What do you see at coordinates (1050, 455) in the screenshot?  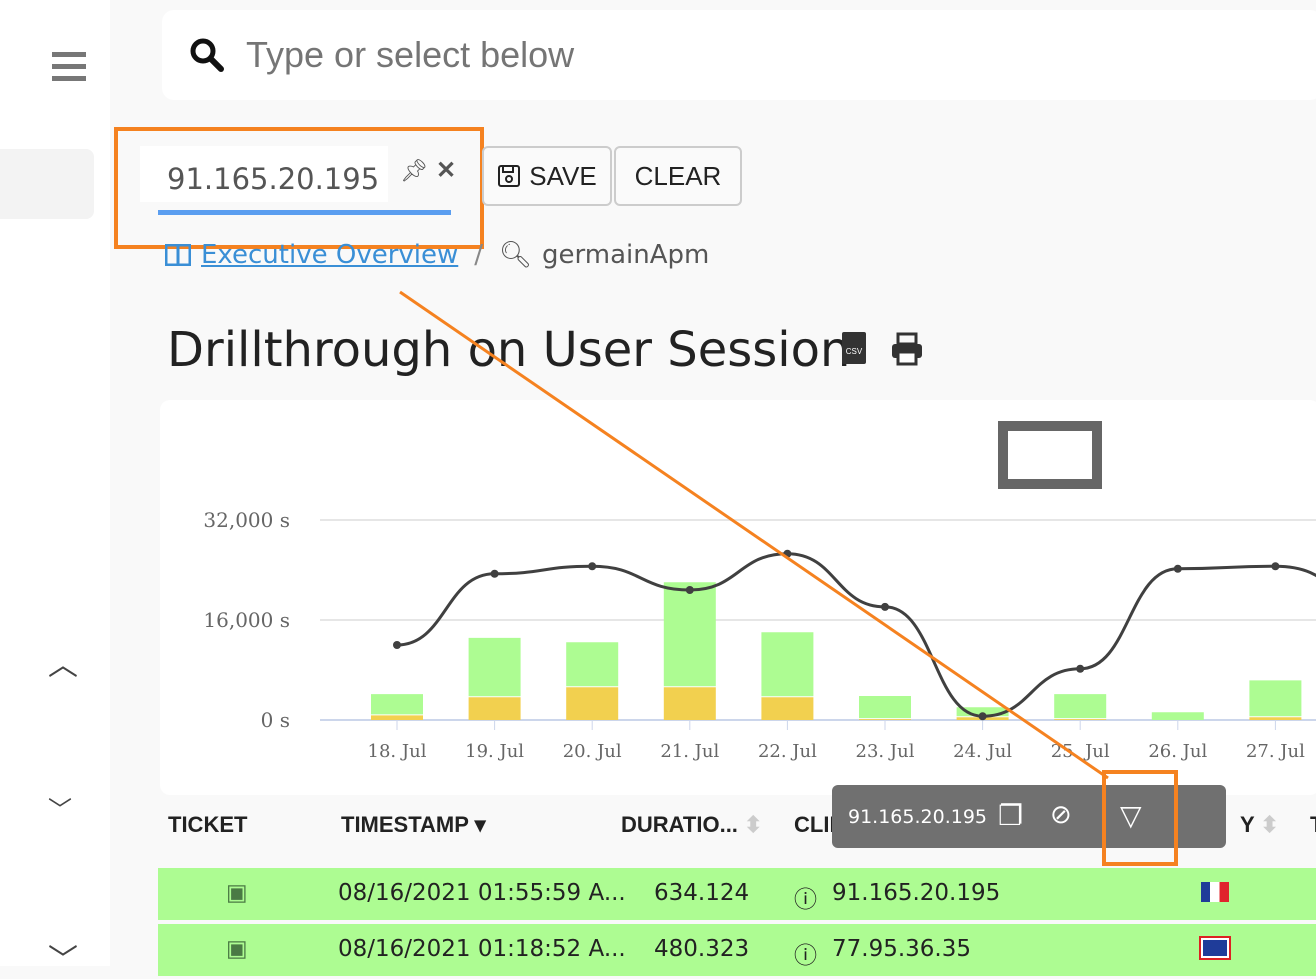 I see `chart-toggle-box` at bounding box center [1050, 455].